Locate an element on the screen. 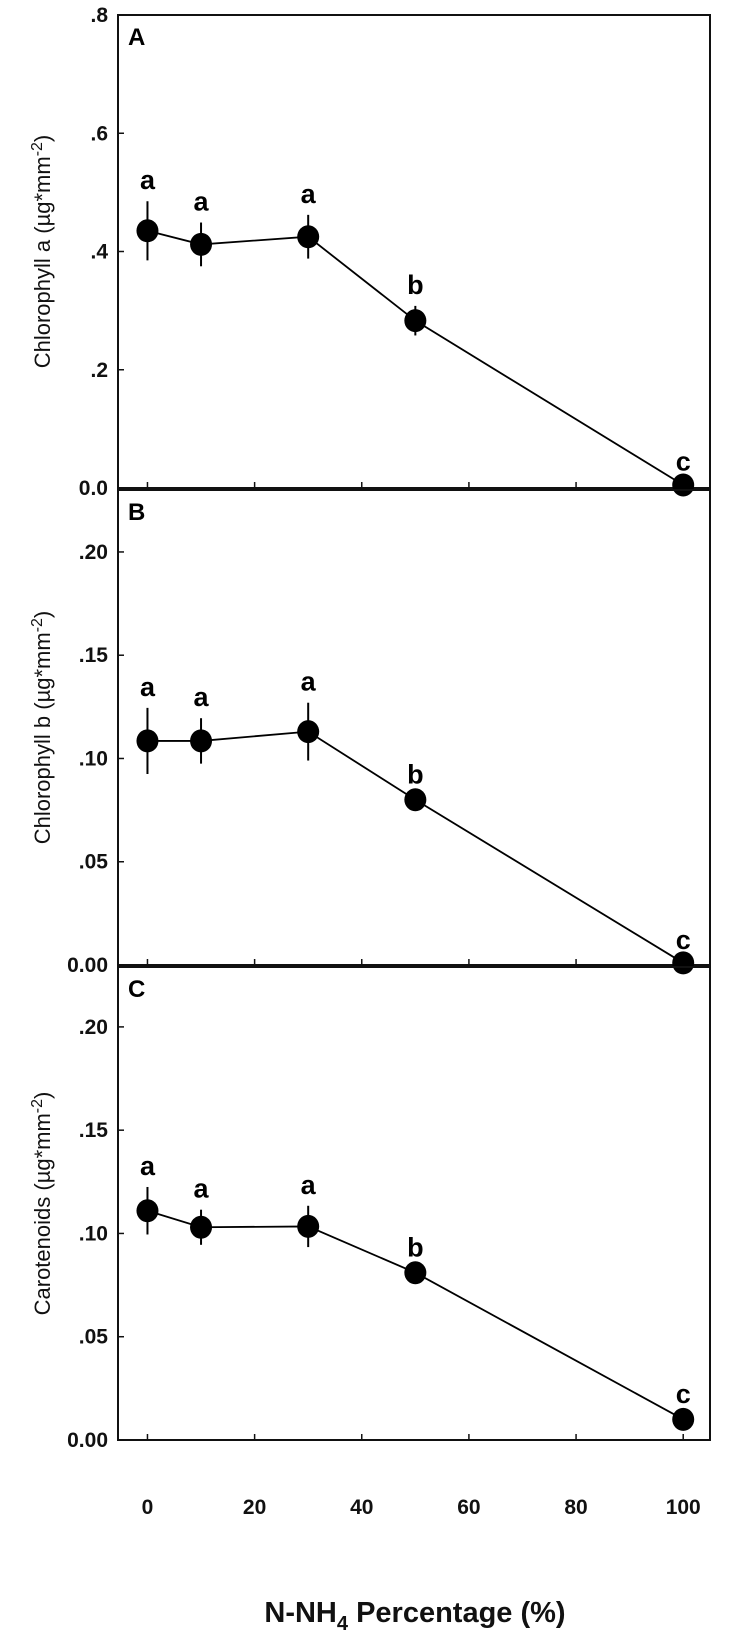 This screenshot has height=1639, width=750. panel-a-significance-letter: c is located at coordinates (683, 462).